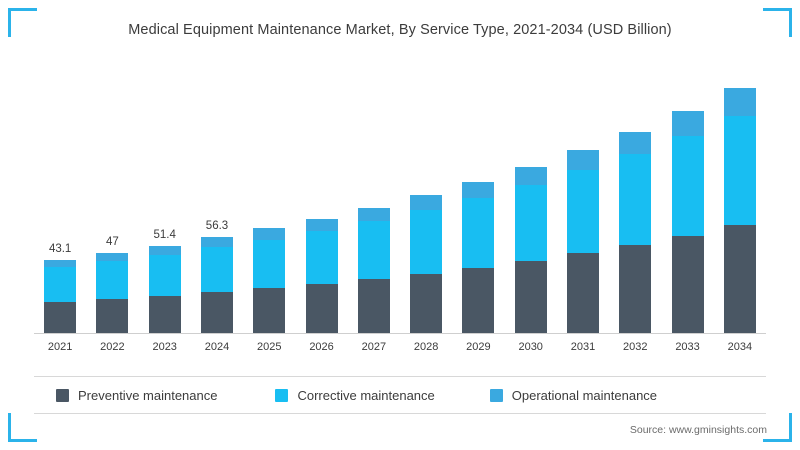 The width and height of the screenshot is (800, 450). I want to click on corner-bracket-bottom-left, so click(22, 427).